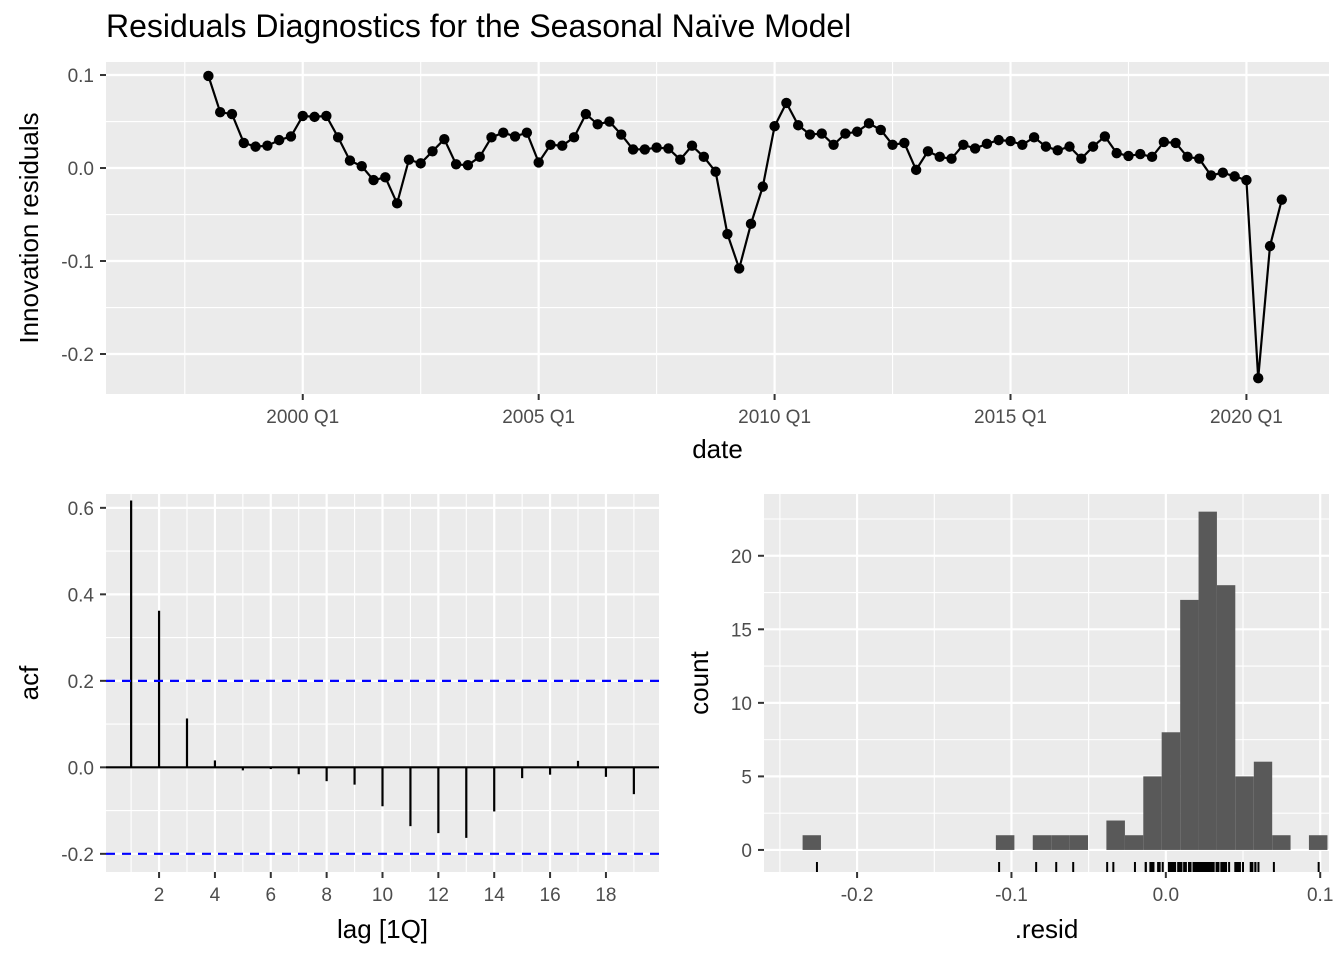 The width and height of the screenshot is (1344, 960). Describe the element at coordinates (495, 895) in the screenshot. I see `x-tick-label: 14` at that location.